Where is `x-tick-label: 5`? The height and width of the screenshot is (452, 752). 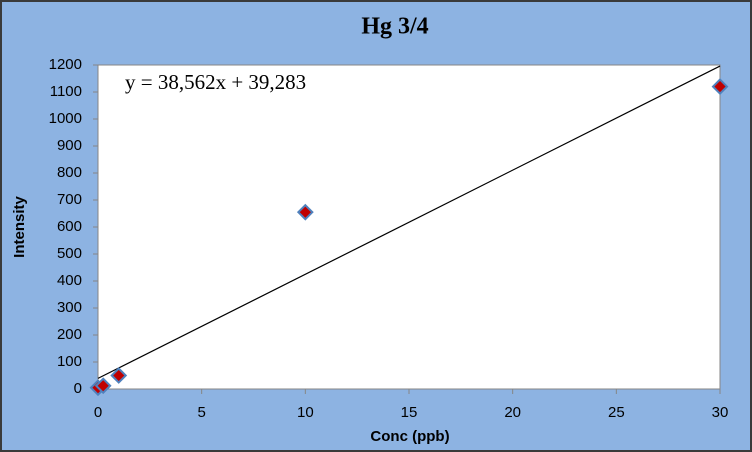 x-tick-label: 5 is located at coordinates (201, 412).